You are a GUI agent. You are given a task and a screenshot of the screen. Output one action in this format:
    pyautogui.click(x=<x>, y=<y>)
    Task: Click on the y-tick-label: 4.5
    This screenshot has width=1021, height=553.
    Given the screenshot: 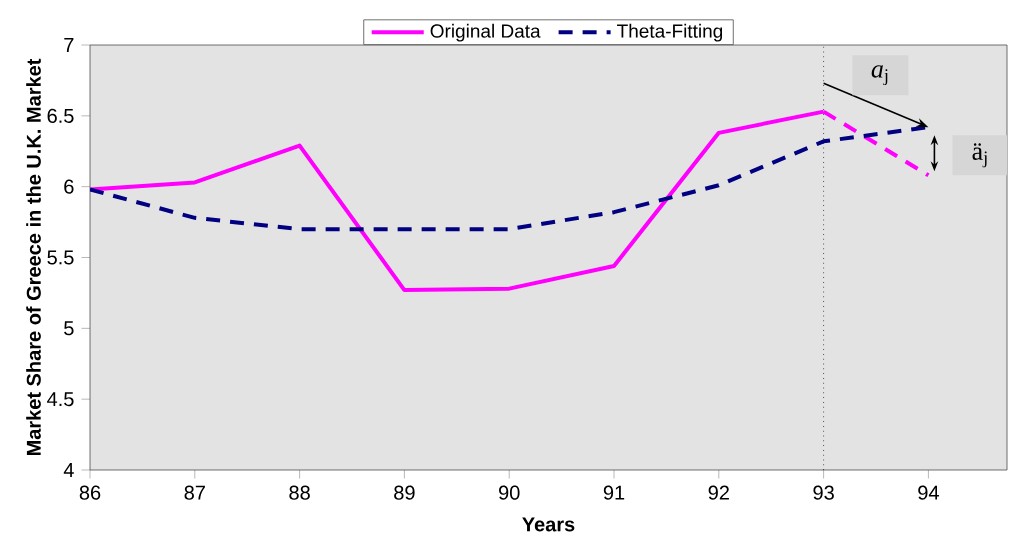 What is the action you would take?
    pyautogui.click(x=60, y=399)
    